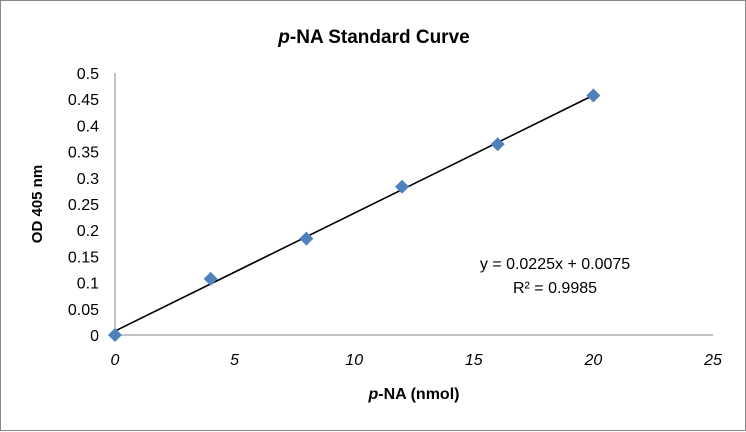  I want to click on y-tick-label: 0.25, so click(83, 205).